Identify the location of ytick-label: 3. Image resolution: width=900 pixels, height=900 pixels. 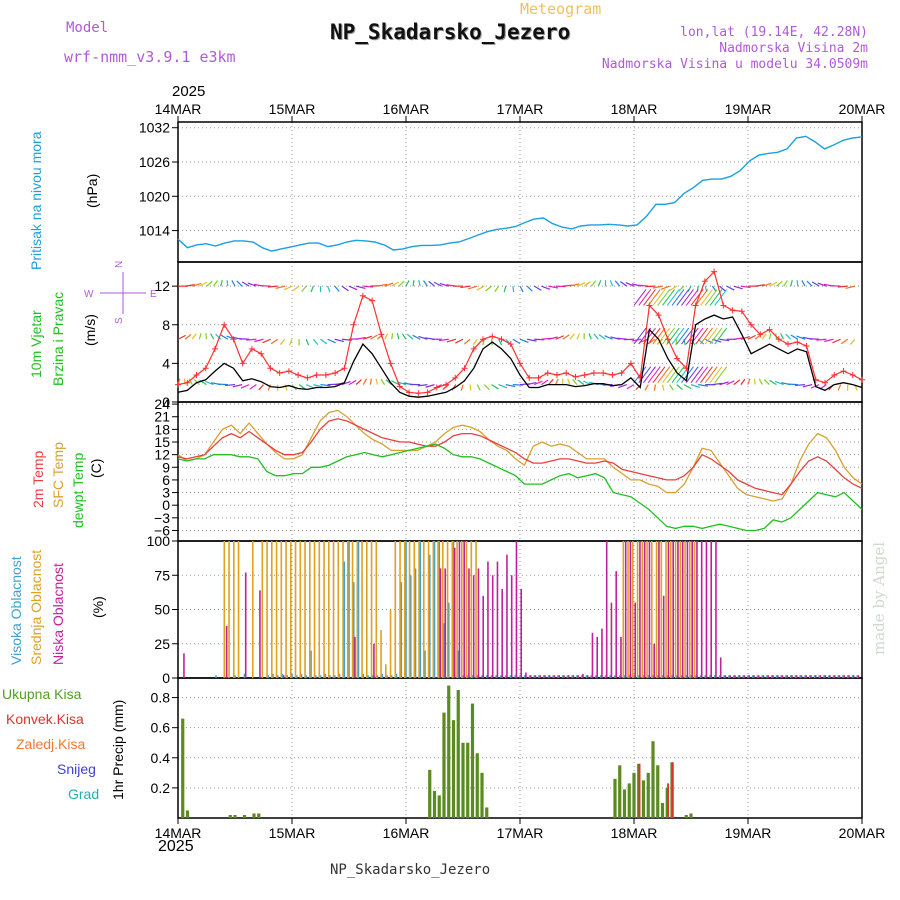
(166, 493).